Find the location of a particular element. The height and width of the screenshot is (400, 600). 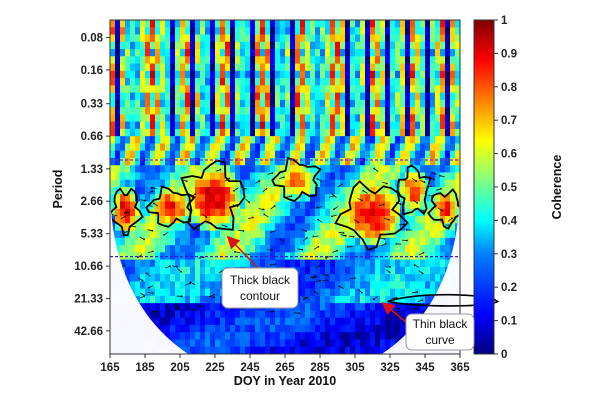

x-axis-title: DOY in Year 2010 is located at coordinates (285, 381).